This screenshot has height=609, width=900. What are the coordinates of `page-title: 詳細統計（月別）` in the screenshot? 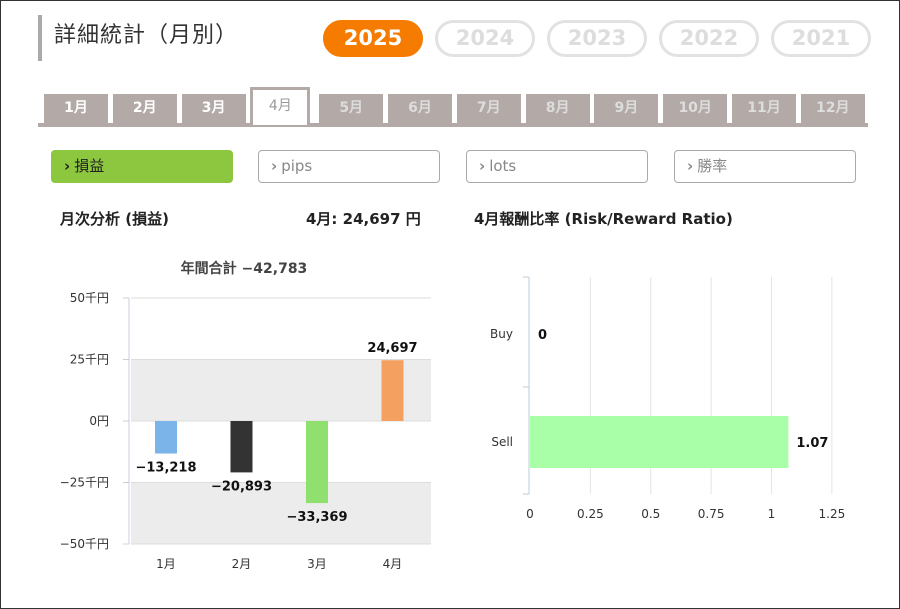 It's located at (138, 38).